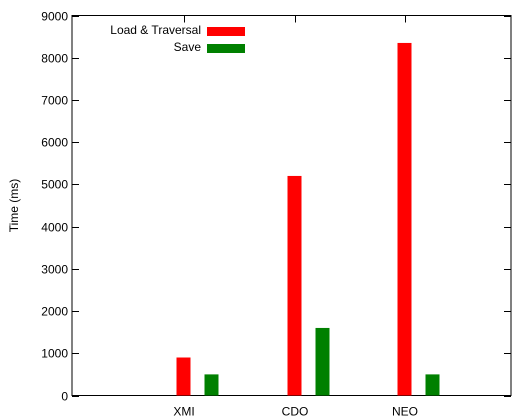 The height and width of the screenshot is (419, 513). I want to click on x-tick-label: XMI, so click(183, 412).